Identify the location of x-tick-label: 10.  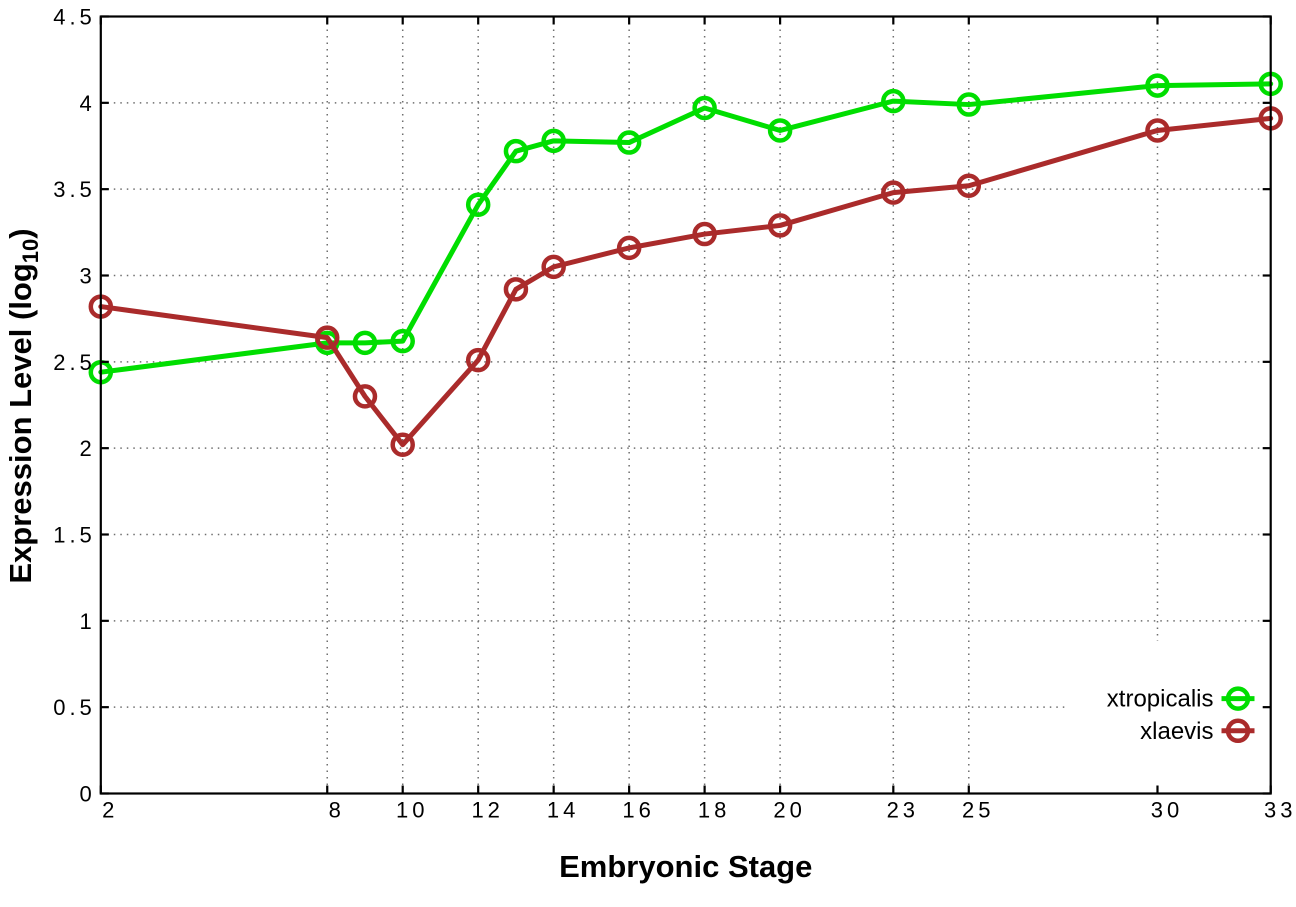
(412, 810).